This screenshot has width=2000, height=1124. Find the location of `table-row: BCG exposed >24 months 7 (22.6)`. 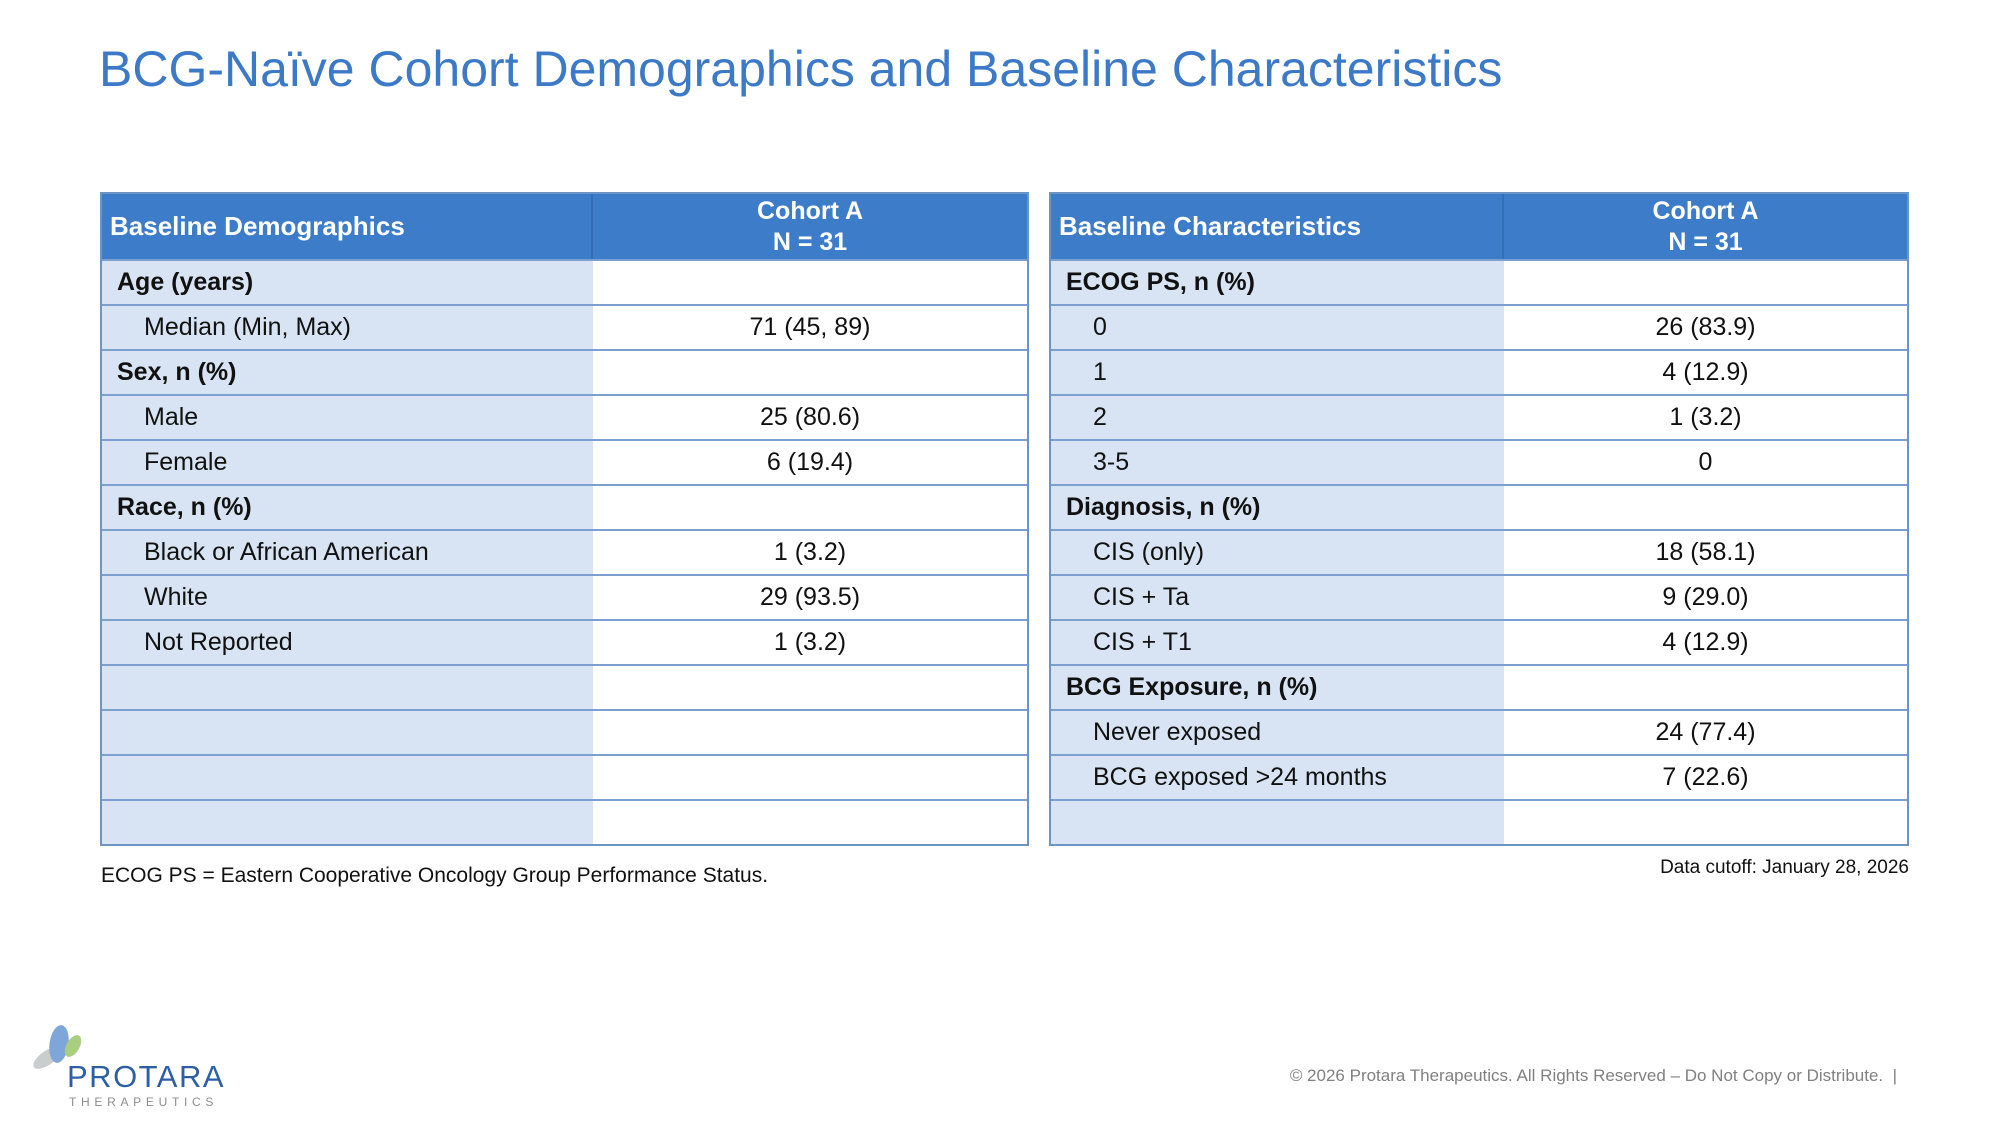

table-row: BCG exposed >24 months 7 (22.6) is located at coordinates (1479, 776).